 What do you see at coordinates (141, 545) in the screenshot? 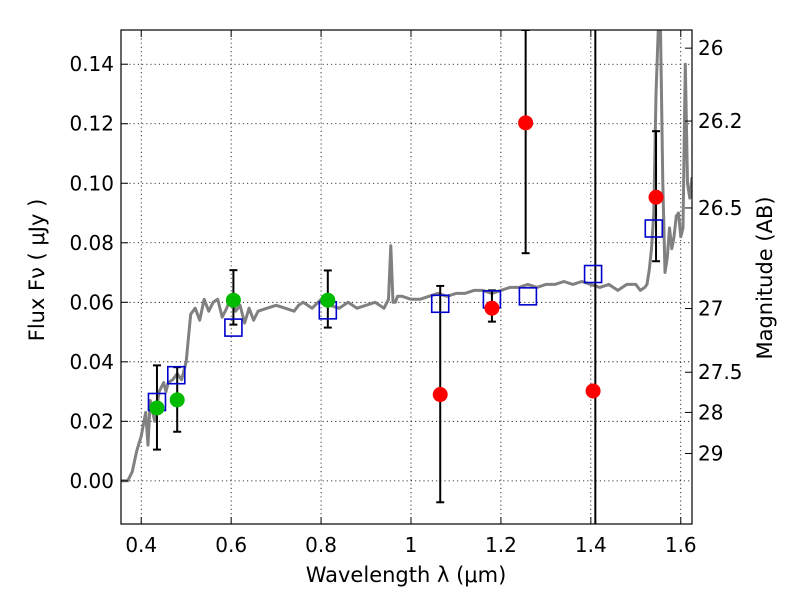
I see `x-tick-label: 0.4` at bounding box center [141, 545].